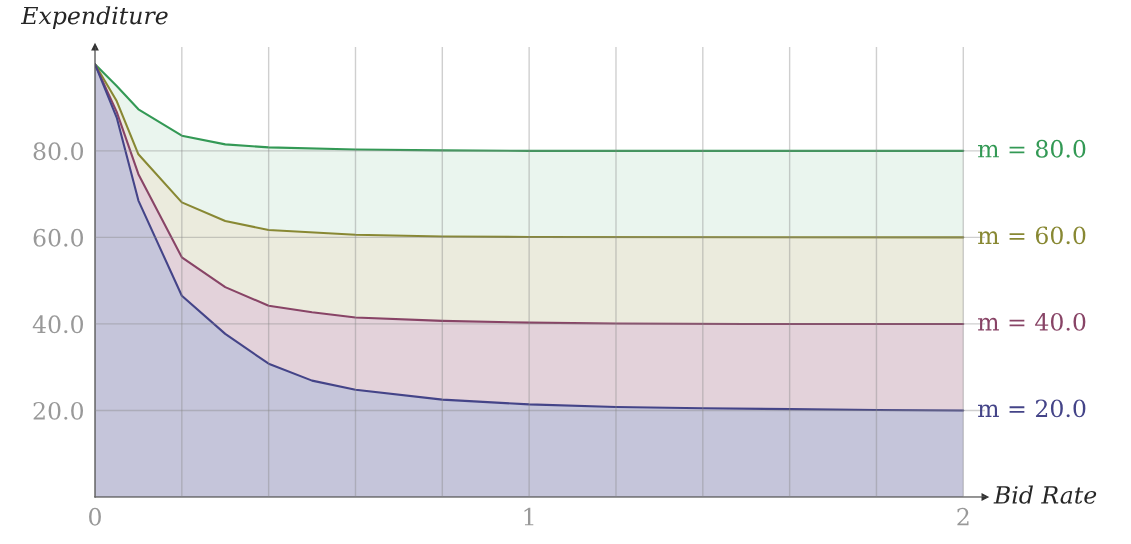  Describe the element at coordinates (58, 151) in the screenshot. I see `y-tick-label: 80.0` at that location.